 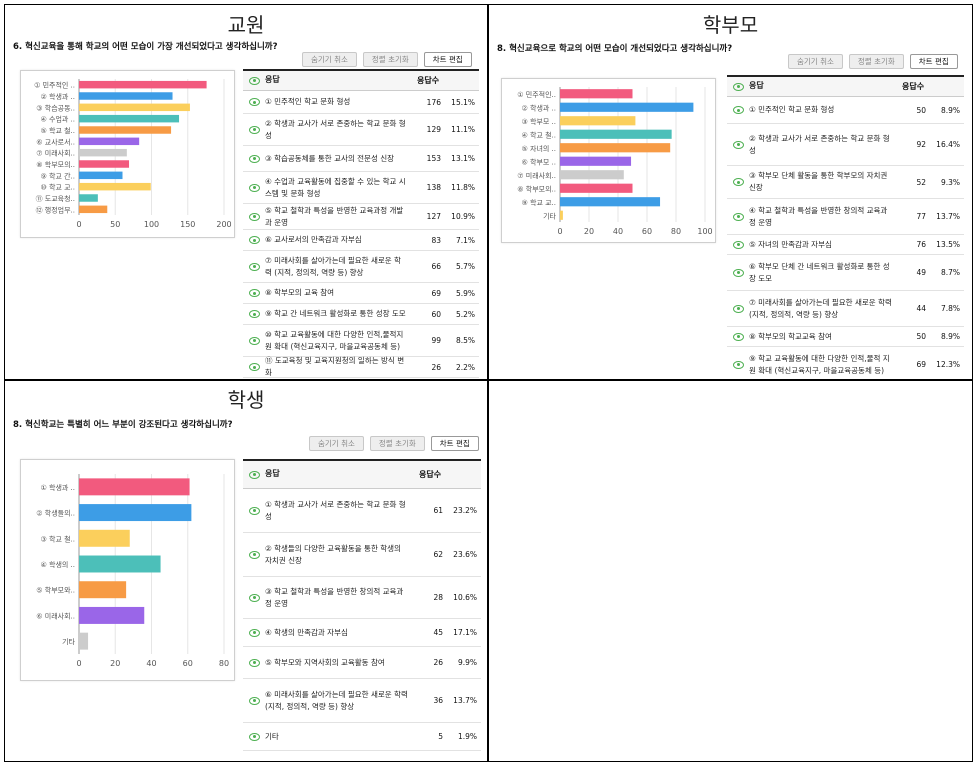 I want to click on table-row: ③ 학습공동체를 통한 교사의 전문성 신장 153 13.1%, so click(x=361, y=159).